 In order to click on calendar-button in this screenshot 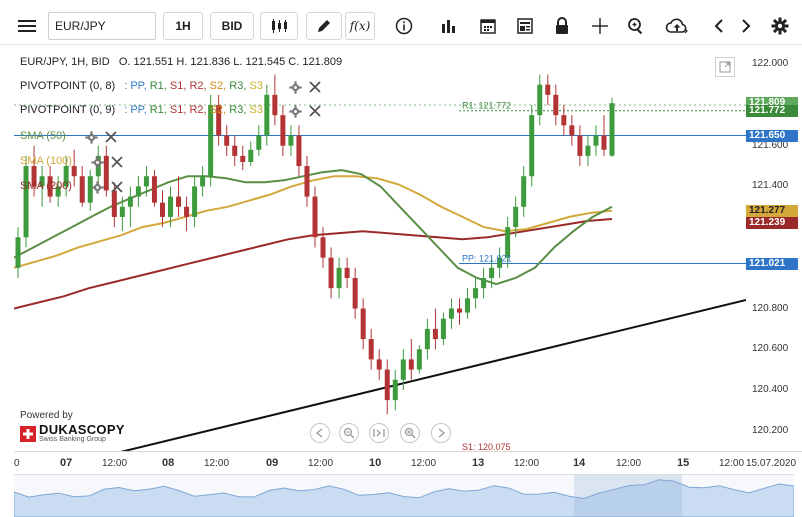, I will do `click(488, 26)`.